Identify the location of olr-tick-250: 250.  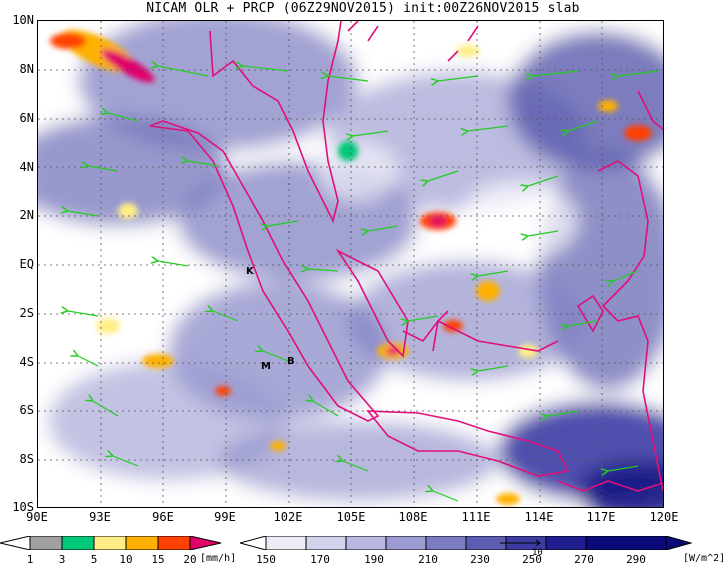
(532, 559).